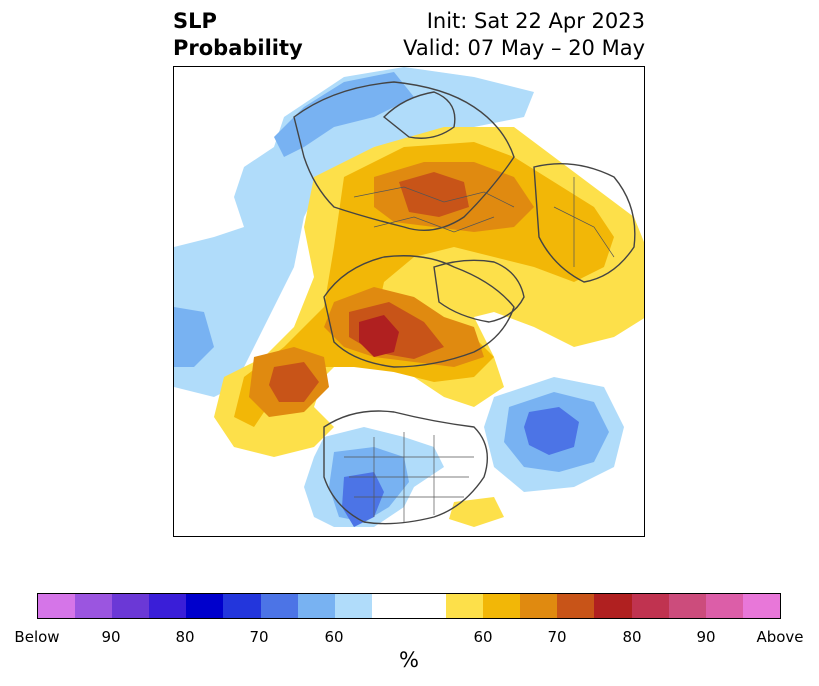  What do you see at coordinates (476, 512) in the screenshot?
I see `above-region-southeast` at bounding box center [476, 512].